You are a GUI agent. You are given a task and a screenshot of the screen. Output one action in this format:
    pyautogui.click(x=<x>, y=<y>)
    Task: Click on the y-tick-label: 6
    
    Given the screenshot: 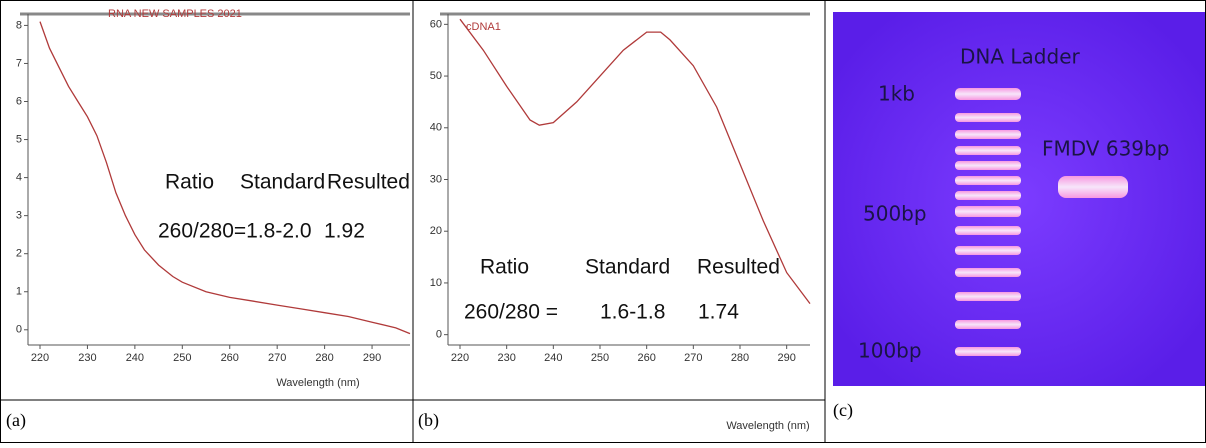 What is the action you would take?
    pyautogui.click(x=19, y=101)
    